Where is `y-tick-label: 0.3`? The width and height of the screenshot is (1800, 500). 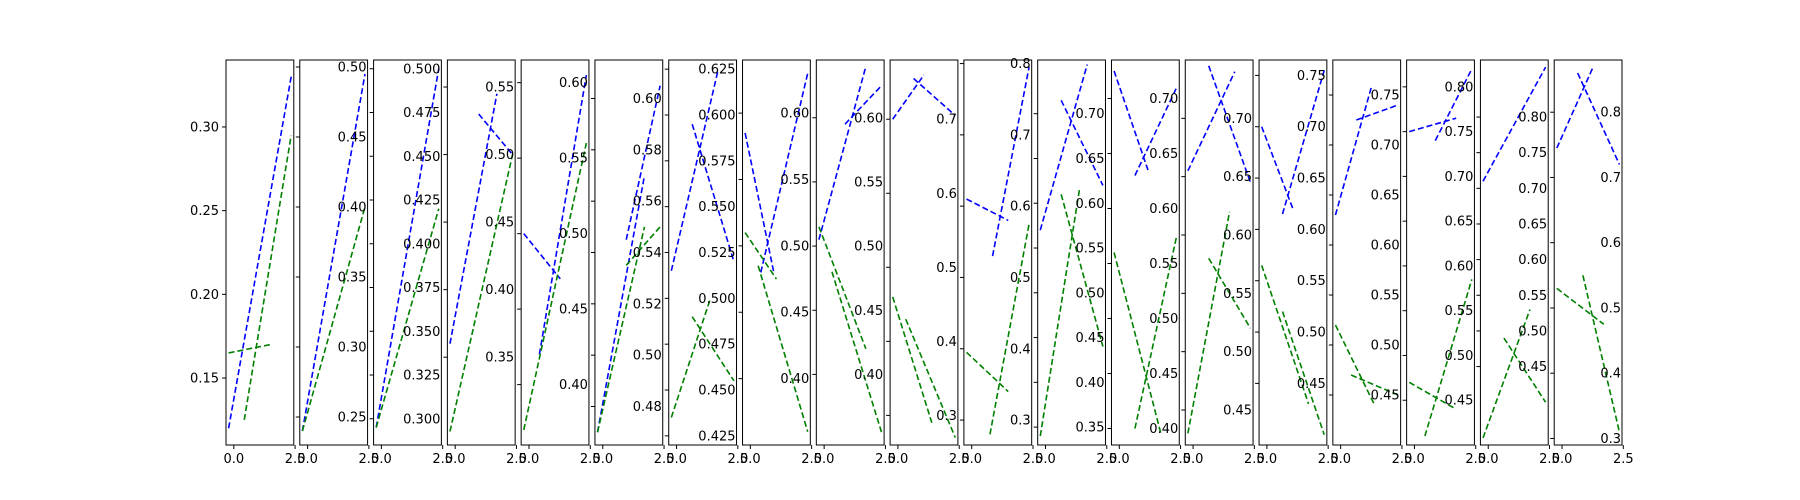
y-tick-label: 0.3 is located at coordinates (946, 416).